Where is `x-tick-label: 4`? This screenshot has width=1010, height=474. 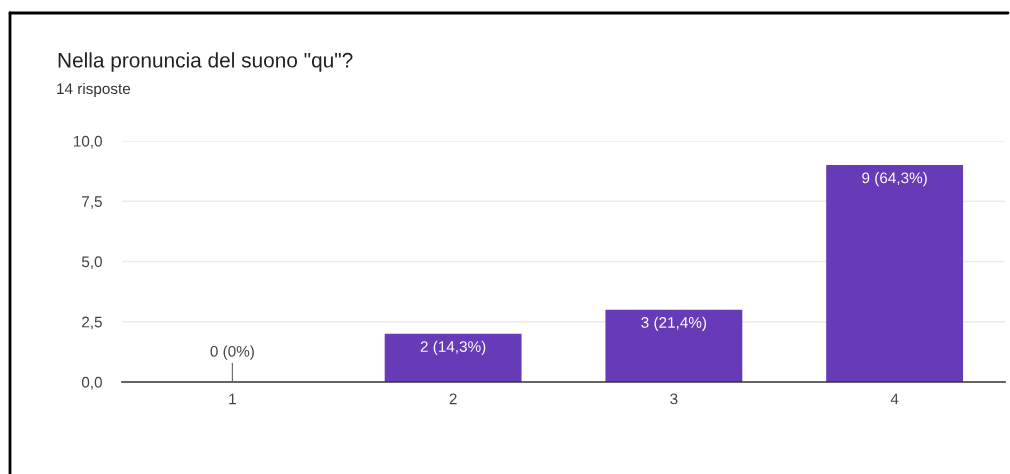 x-tick-label: 4 is located at coordinates (894, 399).